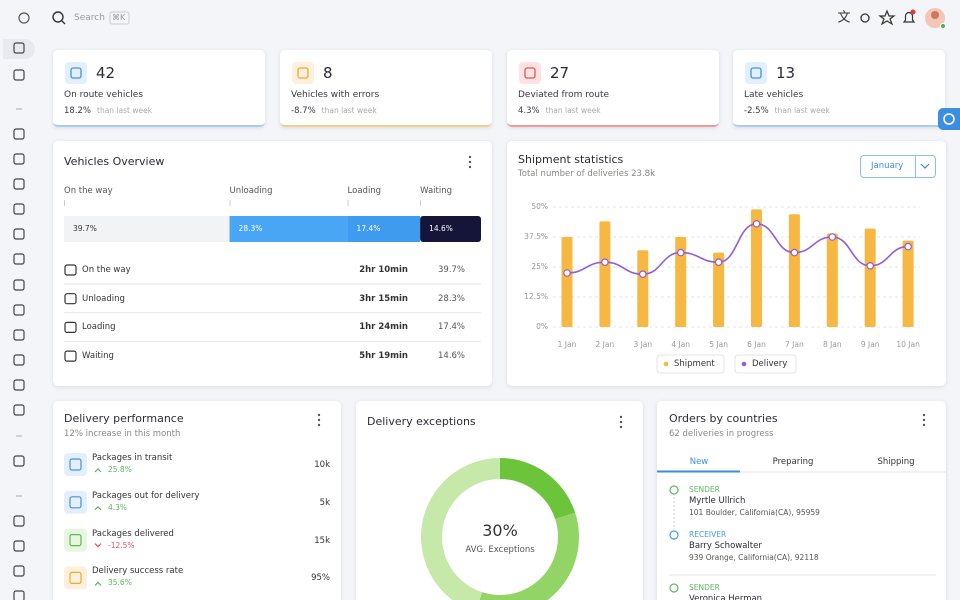  What do you see at coordinates (723, 418) in the screenshot?
I see `card-title: Orders by countries` at bounding box center [723, 418].